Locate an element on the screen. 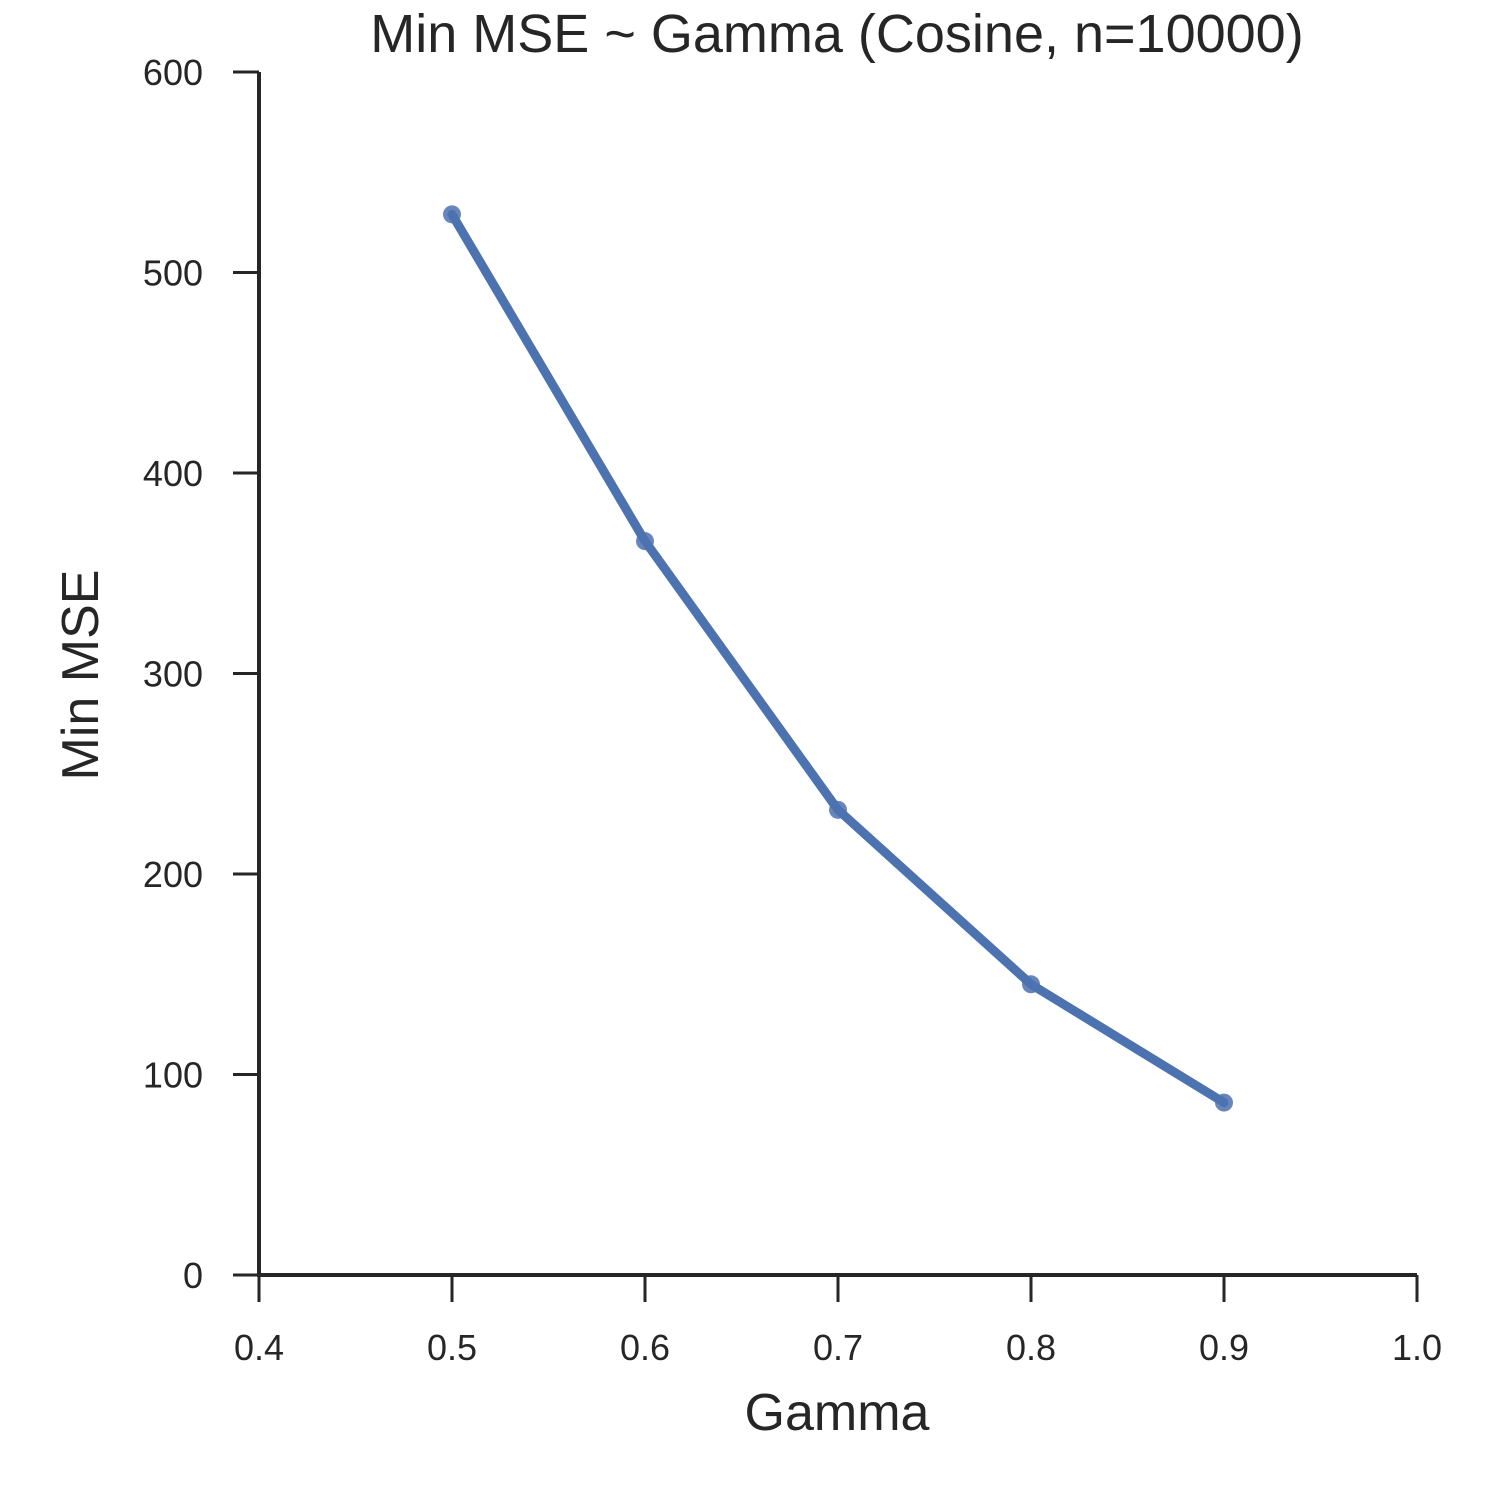 The image size is (1500, 1500). x-tick-label: 1.0 is located at coordinates (1417, 1347).